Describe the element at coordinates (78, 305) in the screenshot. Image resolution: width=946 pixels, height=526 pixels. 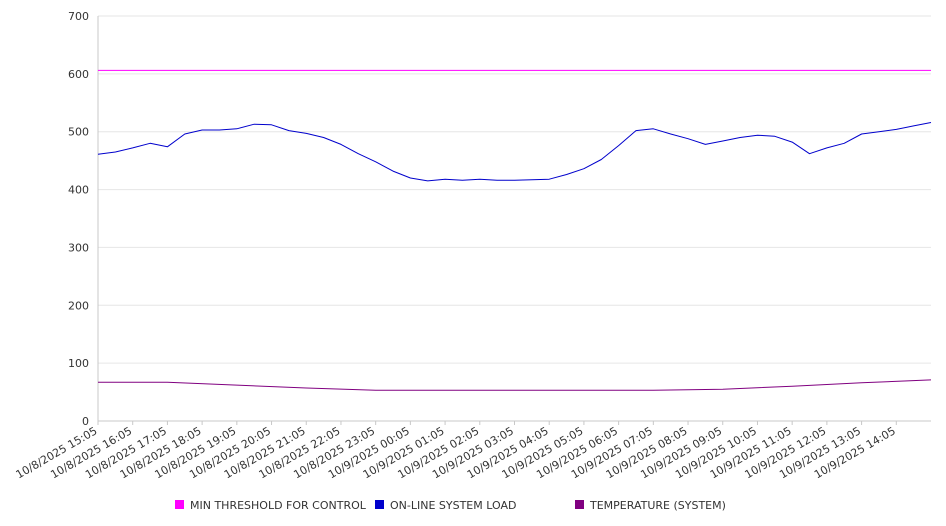
I see `y-tick-label: 200` at that location.